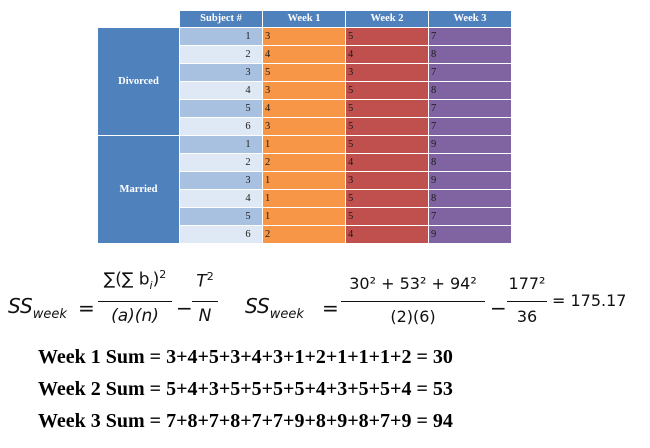  I want to click on formula-general-minus: −, so click(184, 308).